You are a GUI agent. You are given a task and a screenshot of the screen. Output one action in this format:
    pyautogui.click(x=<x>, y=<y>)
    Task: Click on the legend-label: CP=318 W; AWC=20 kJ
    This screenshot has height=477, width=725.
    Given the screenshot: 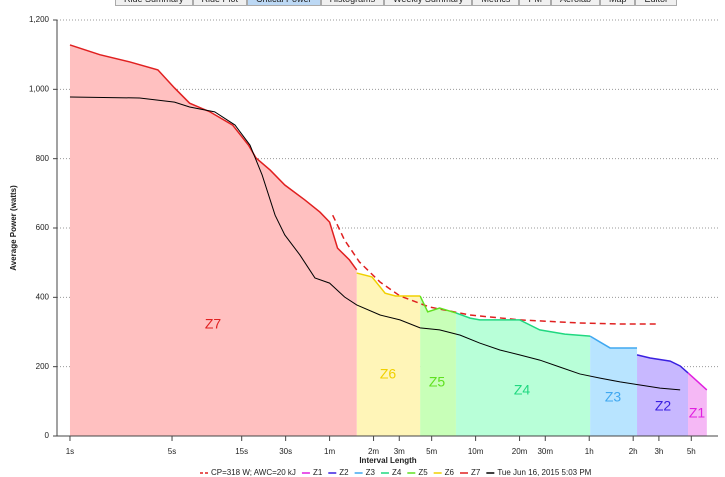 What is the action you would take?
    pyautogui.click(x=253, y=472)
    